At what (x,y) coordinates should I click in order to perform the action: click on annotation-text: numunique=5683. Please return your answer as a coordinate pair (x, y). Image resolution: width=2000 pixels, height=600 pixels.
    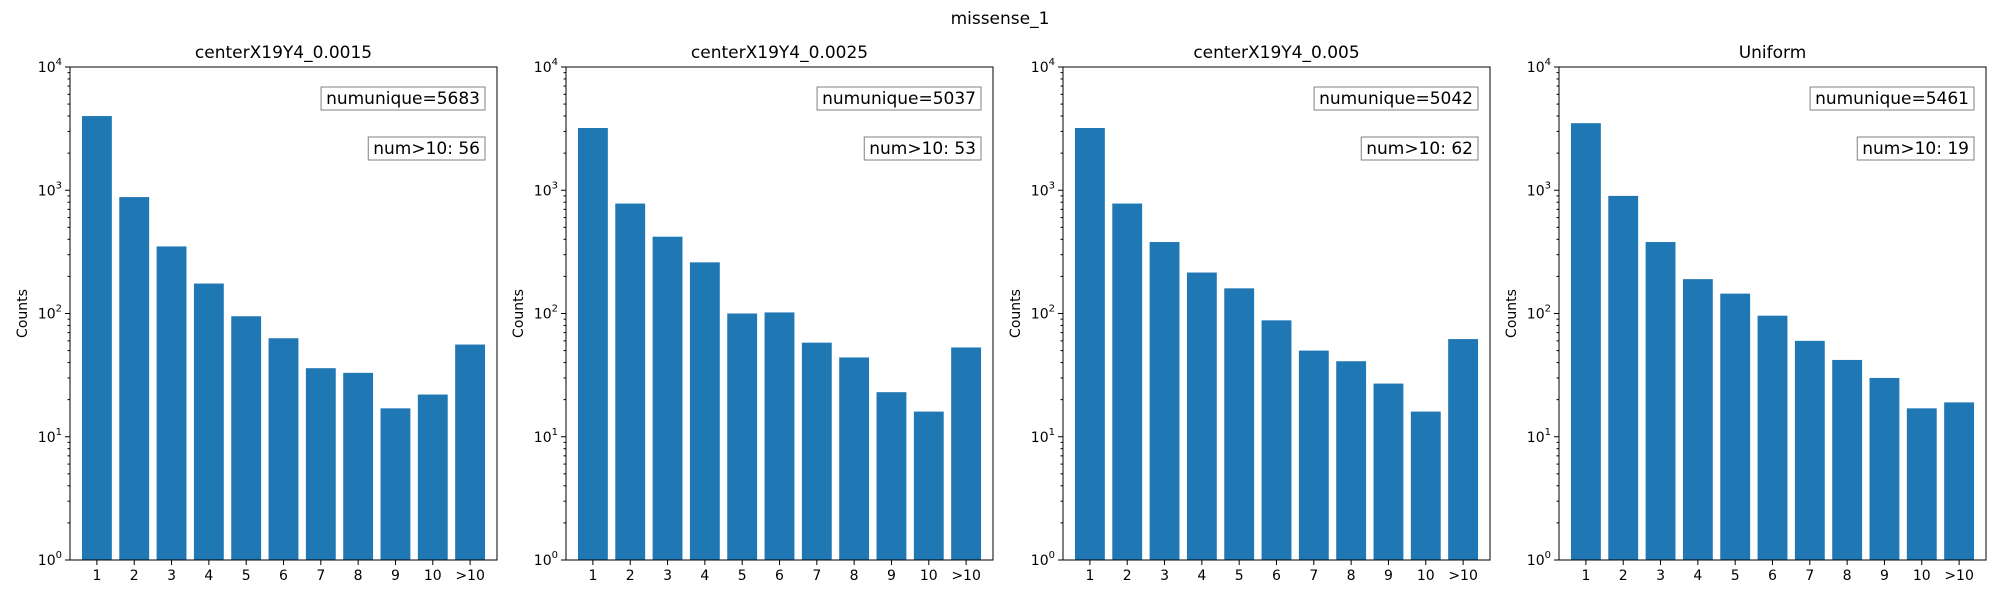
    Looking at the image, I should click on (403, 99).